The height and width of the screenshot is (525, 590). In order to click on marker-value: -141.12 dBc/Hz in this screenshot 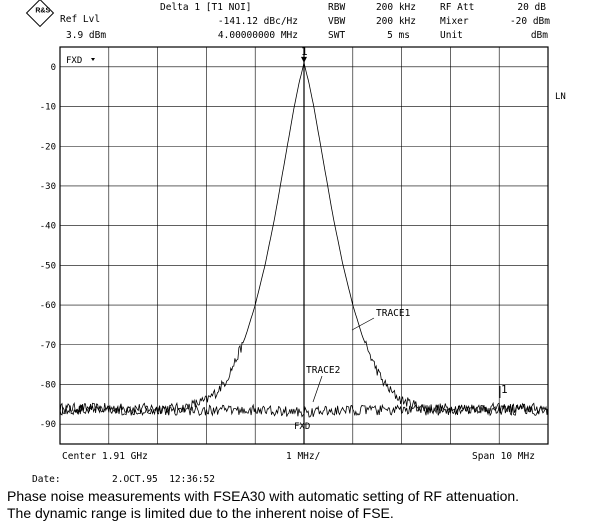, I will do `click(257, 21)`.